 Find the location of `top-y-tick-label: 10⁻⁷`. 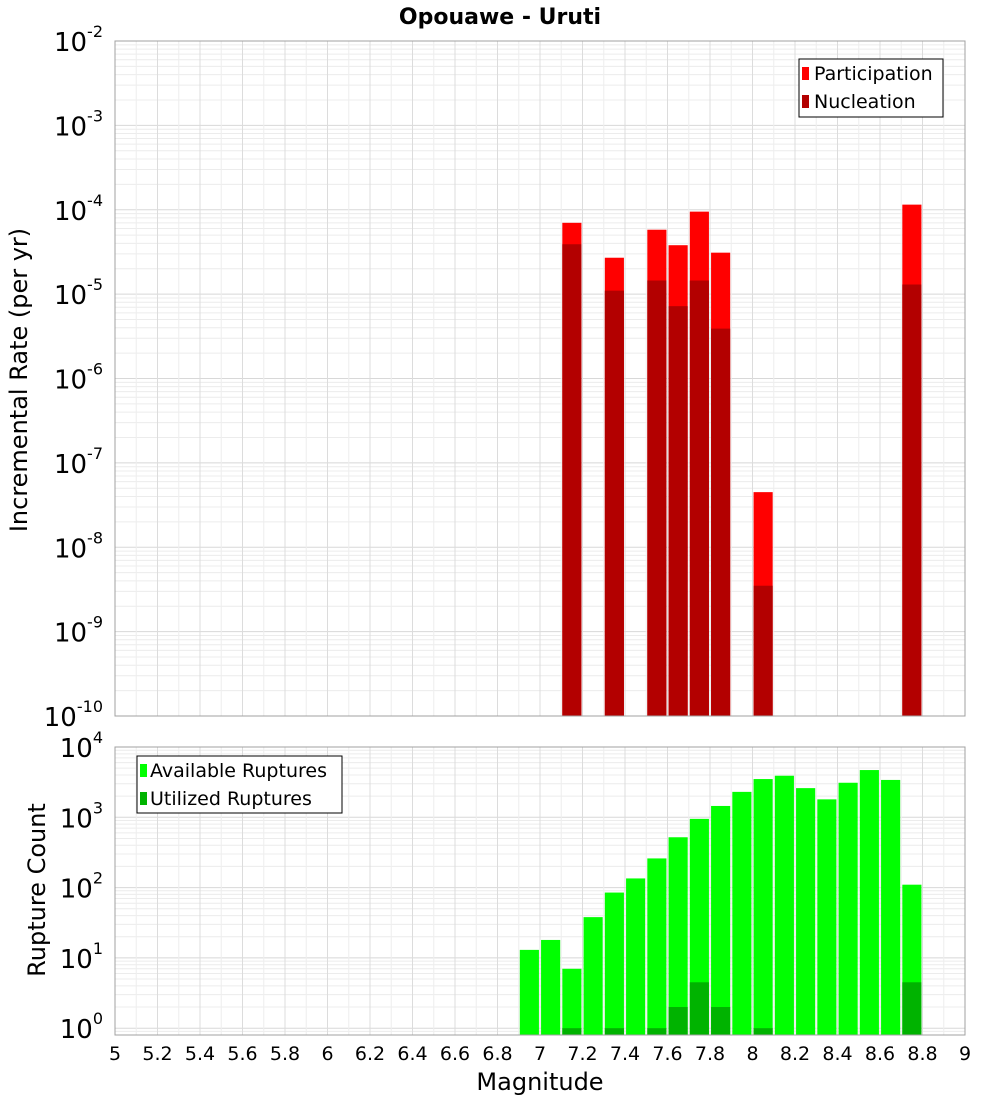

top-y-tick-label: 10⁻⁷ is located at coordinates (78, 462).